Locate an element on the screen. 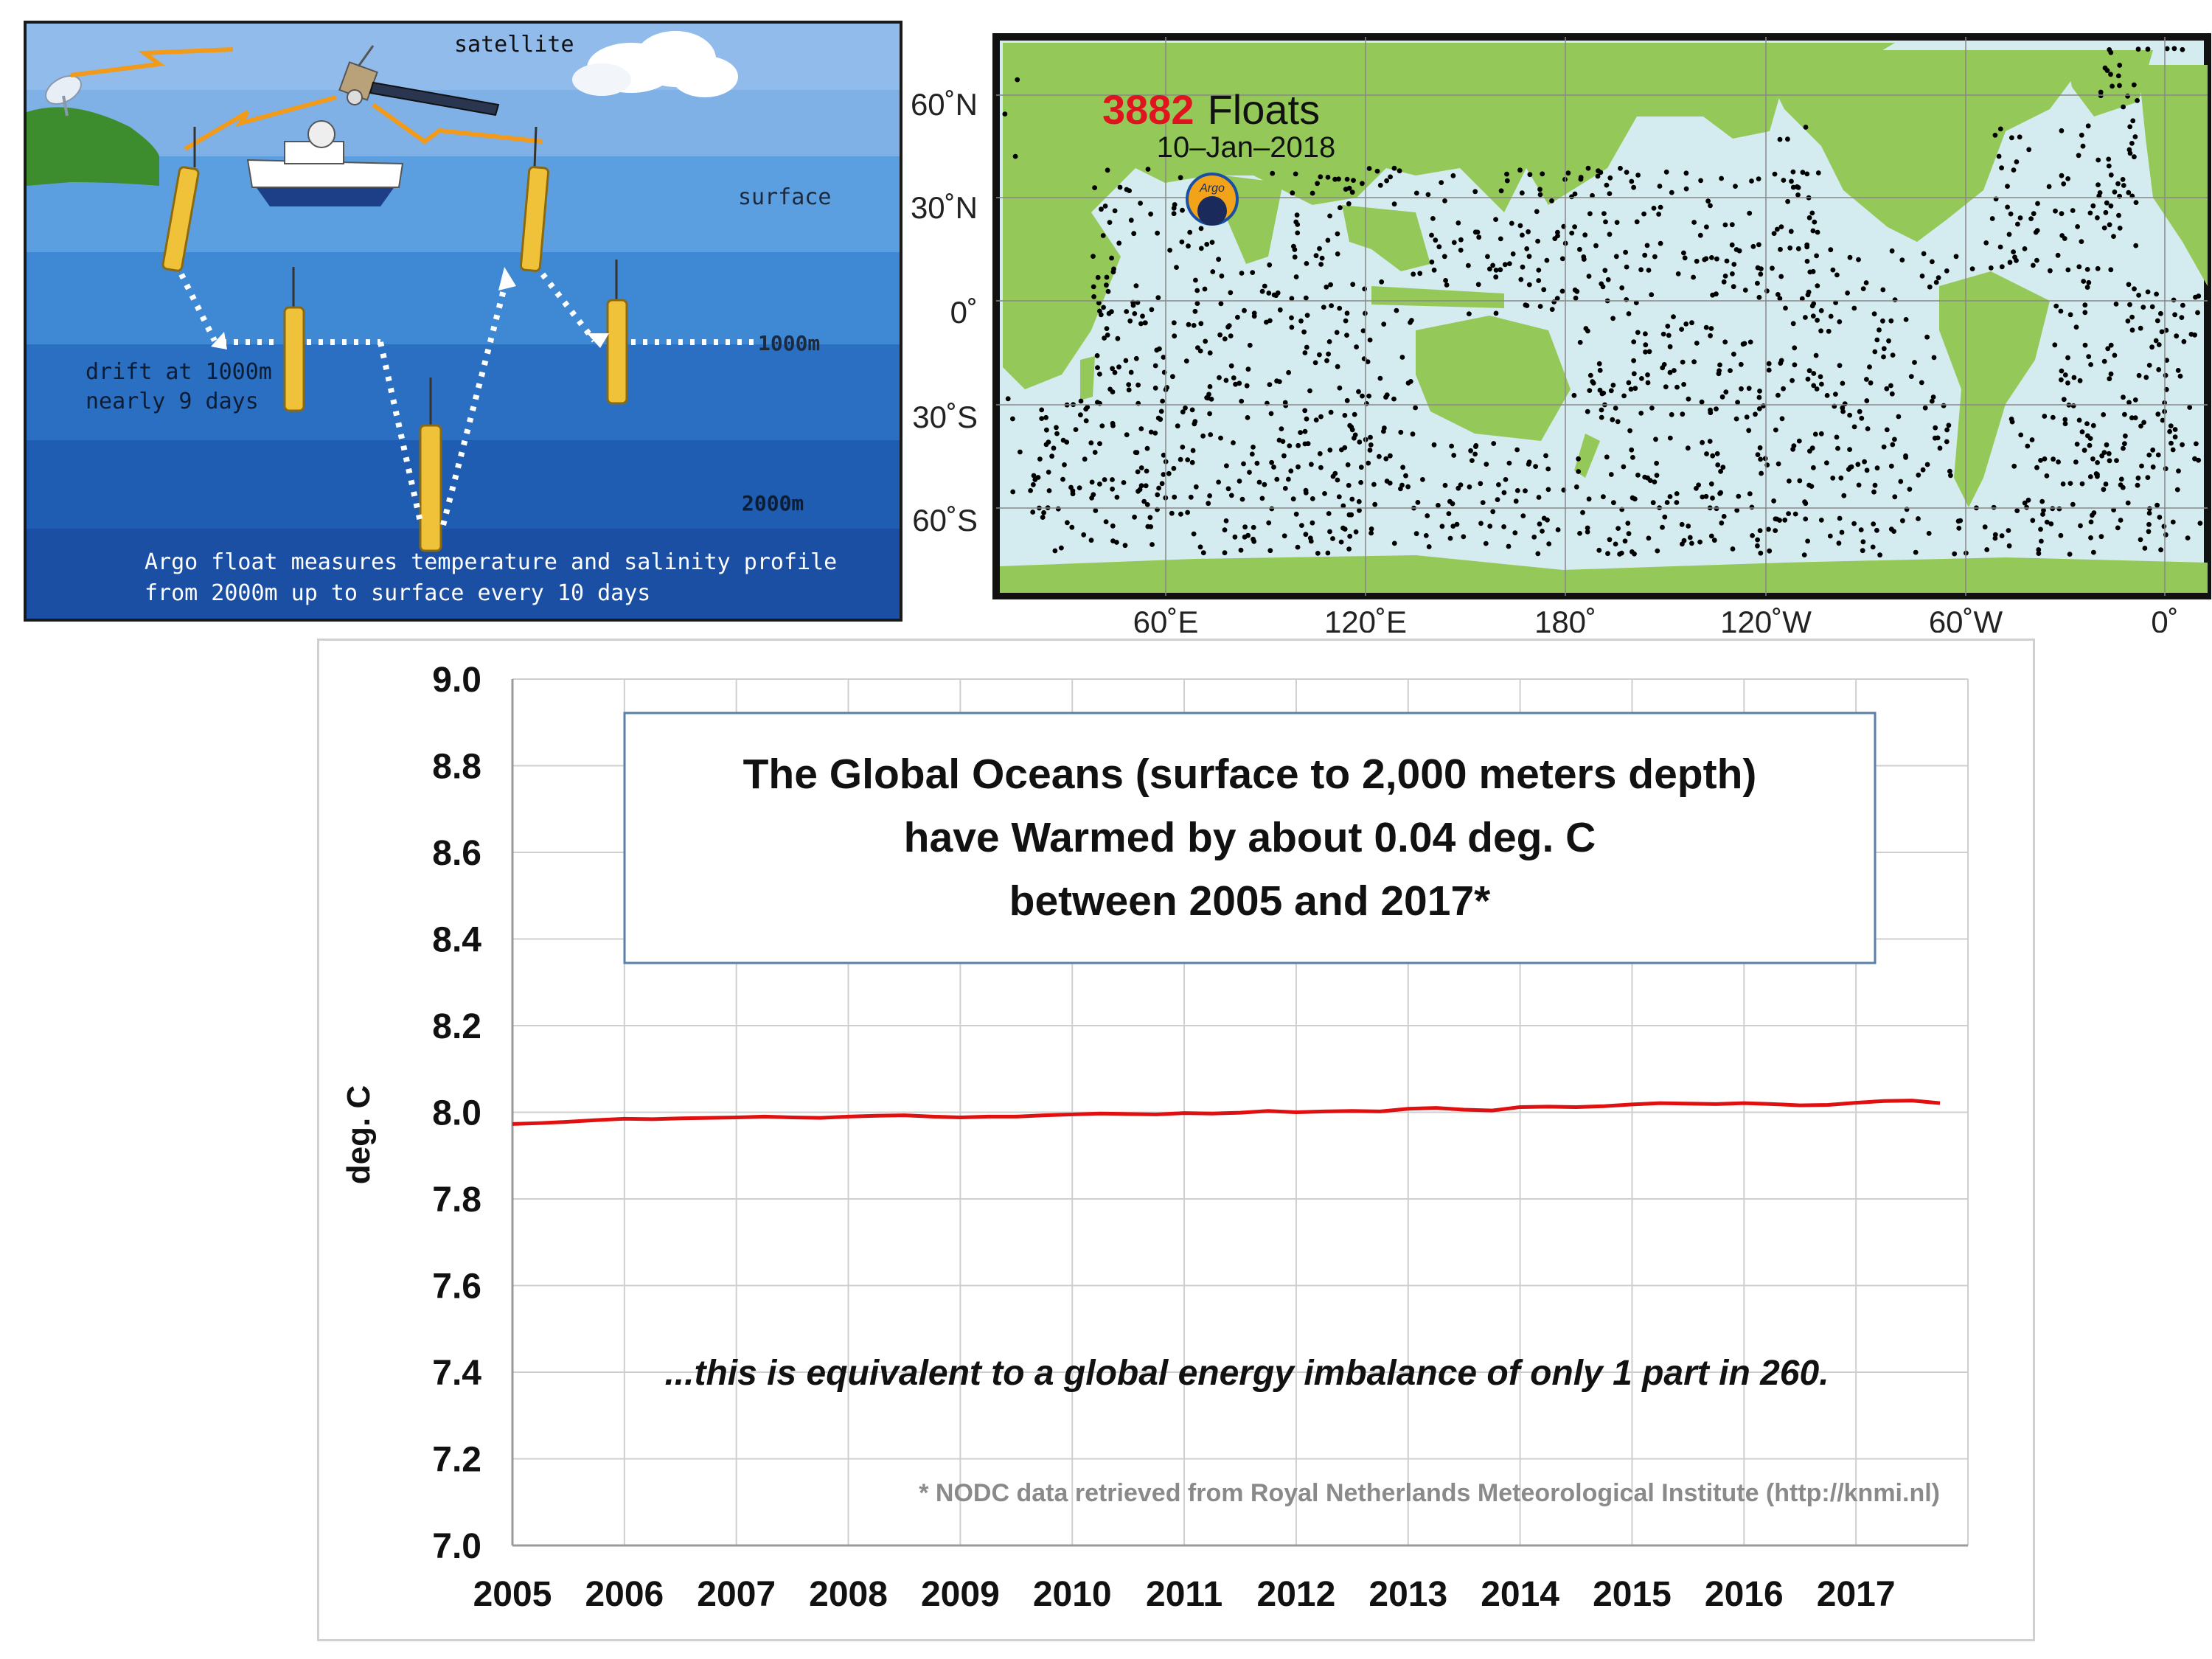 Image resolution: width=2212 pixels, height=1659 pixels. chart-title-line2: have Warmed by about 0.04 deg. C is located at coordinates (1250, 837).